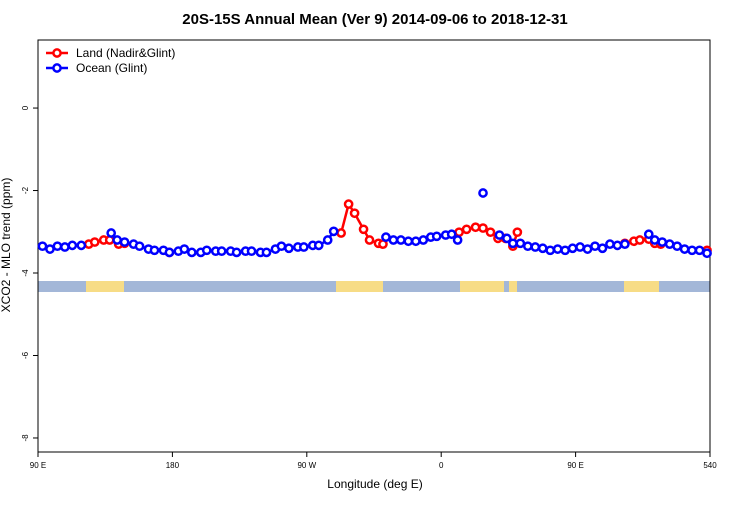 The height and width of the screenshot is (505, 750). Describe the element at coordinates (111, 68) in the screenshot. I see `legend-label: Ocean (Glint)` at that location.